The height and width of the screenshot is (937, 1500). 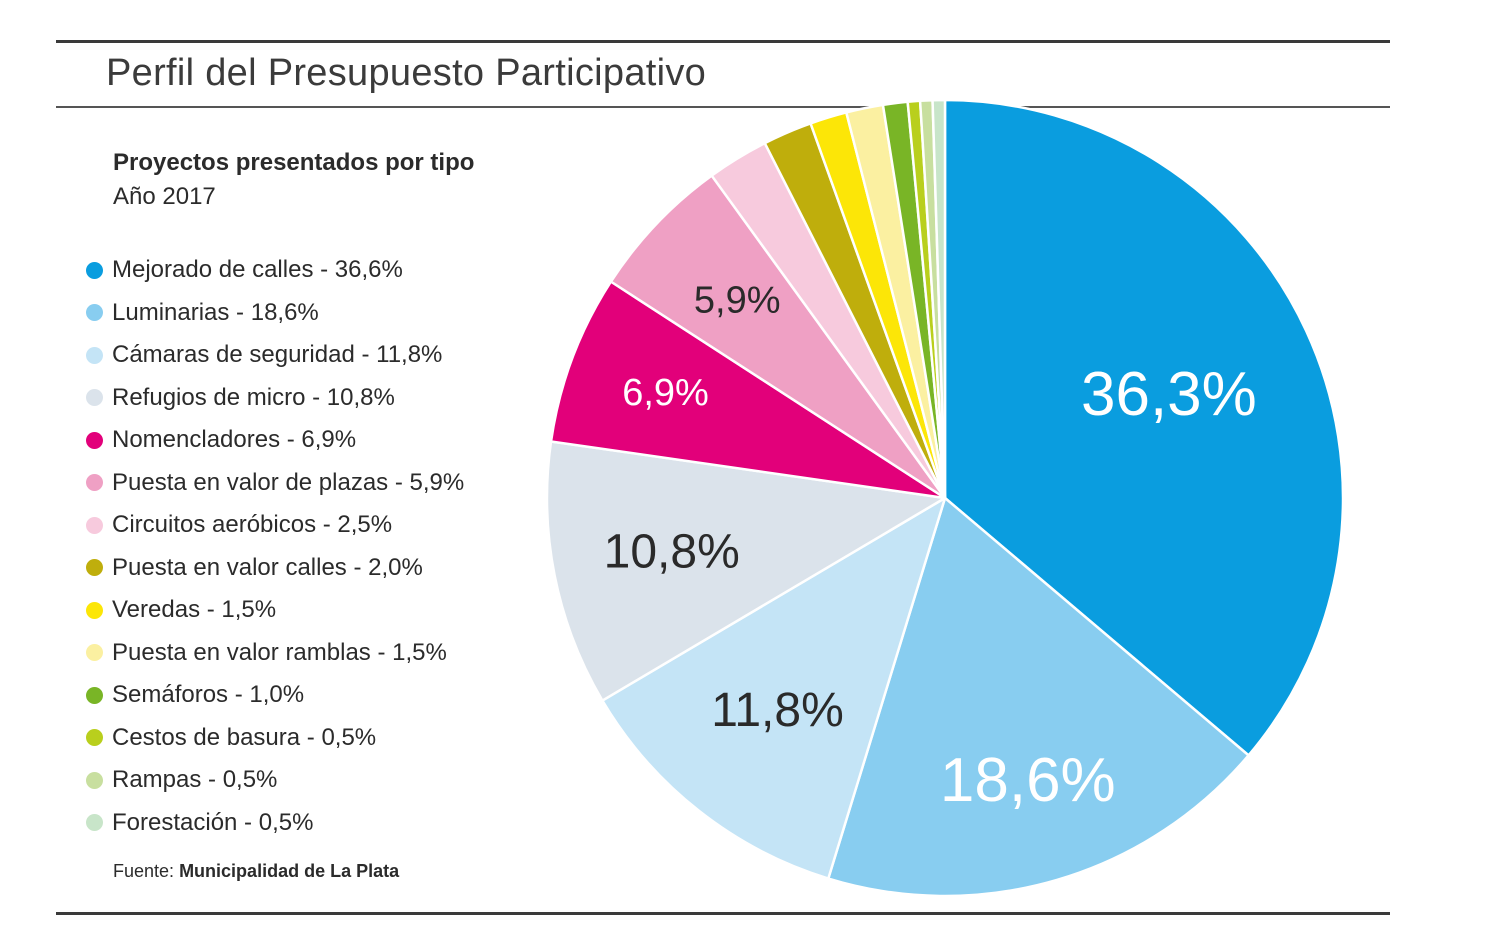 I want to click on source-org: Municipalidad de La Plata, so click(x=289, y=871).